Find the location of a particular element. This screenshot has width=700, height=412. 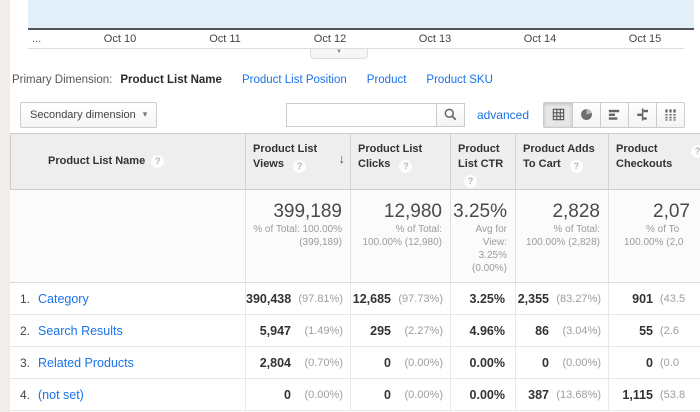

clicks-percent: (2.27%) is located at coordinates (423, 330).